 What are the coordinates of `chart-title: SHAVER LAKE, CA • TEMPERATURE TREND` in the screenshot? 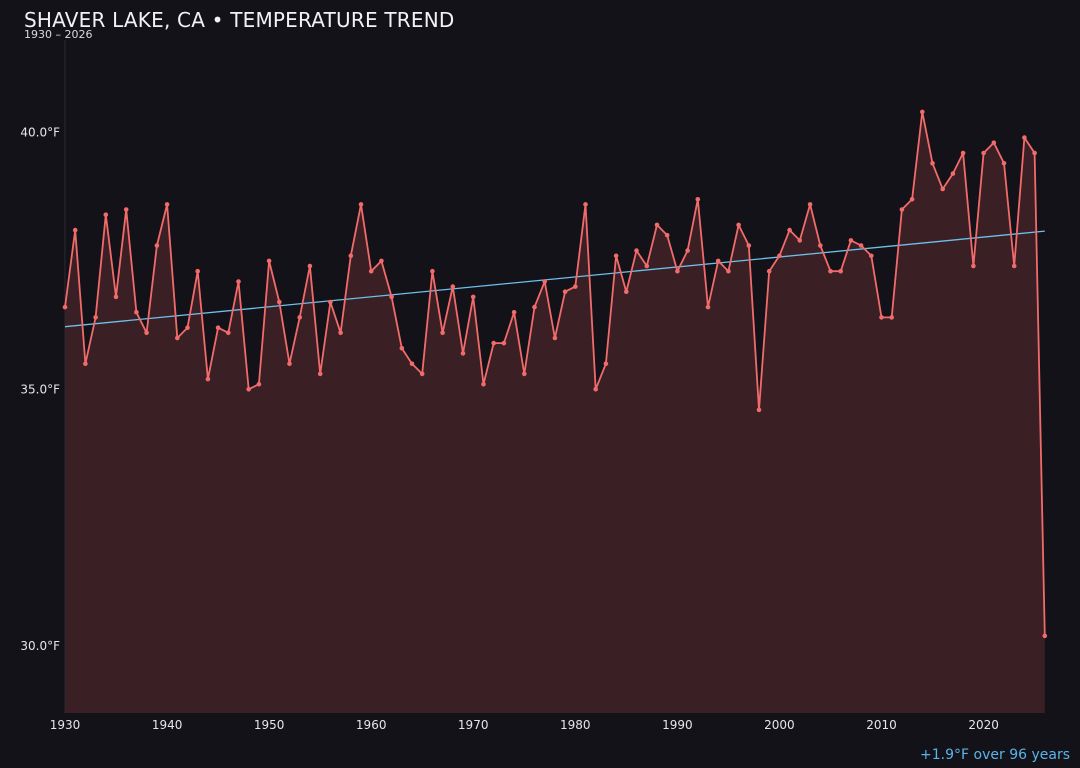 It's located at (239, 20).